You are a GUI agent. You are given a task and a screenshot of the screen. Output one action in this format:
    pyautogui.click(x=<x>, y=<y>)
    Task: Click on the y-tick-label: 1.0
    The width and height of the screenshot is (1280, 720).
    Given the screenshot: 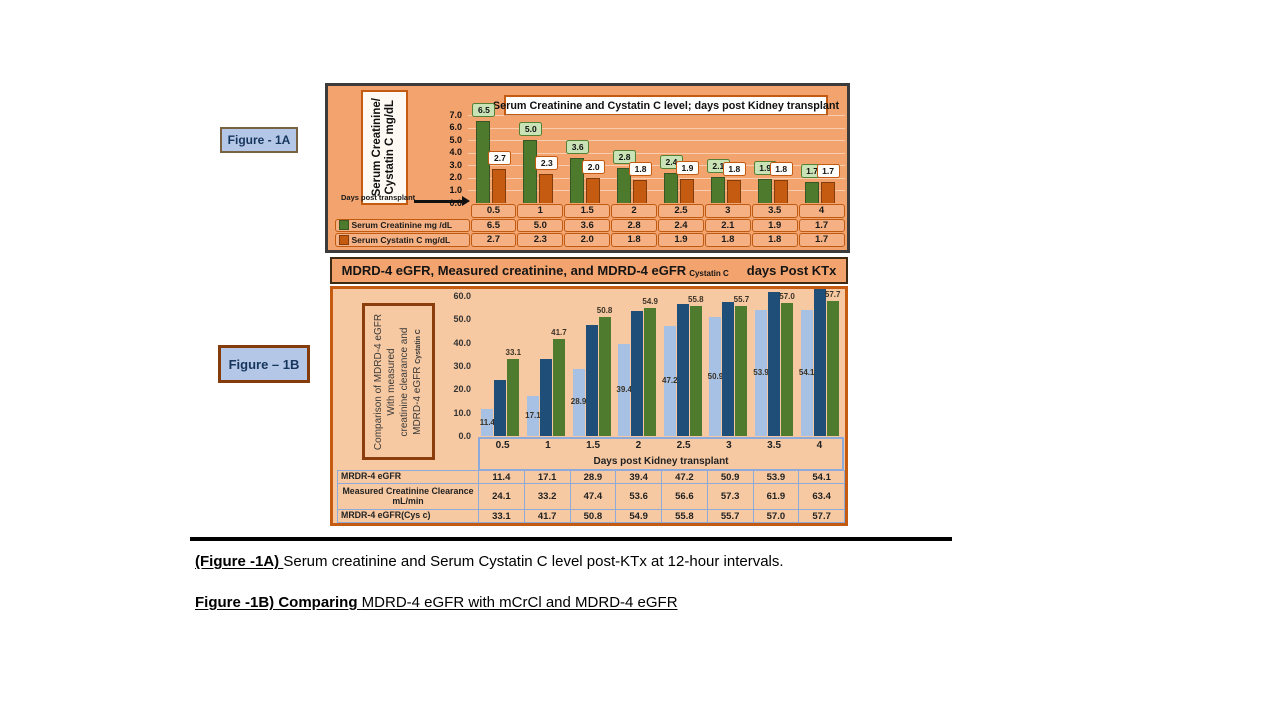 What is the action you would take?
    pyautogui.click(x=455, y=189)
    